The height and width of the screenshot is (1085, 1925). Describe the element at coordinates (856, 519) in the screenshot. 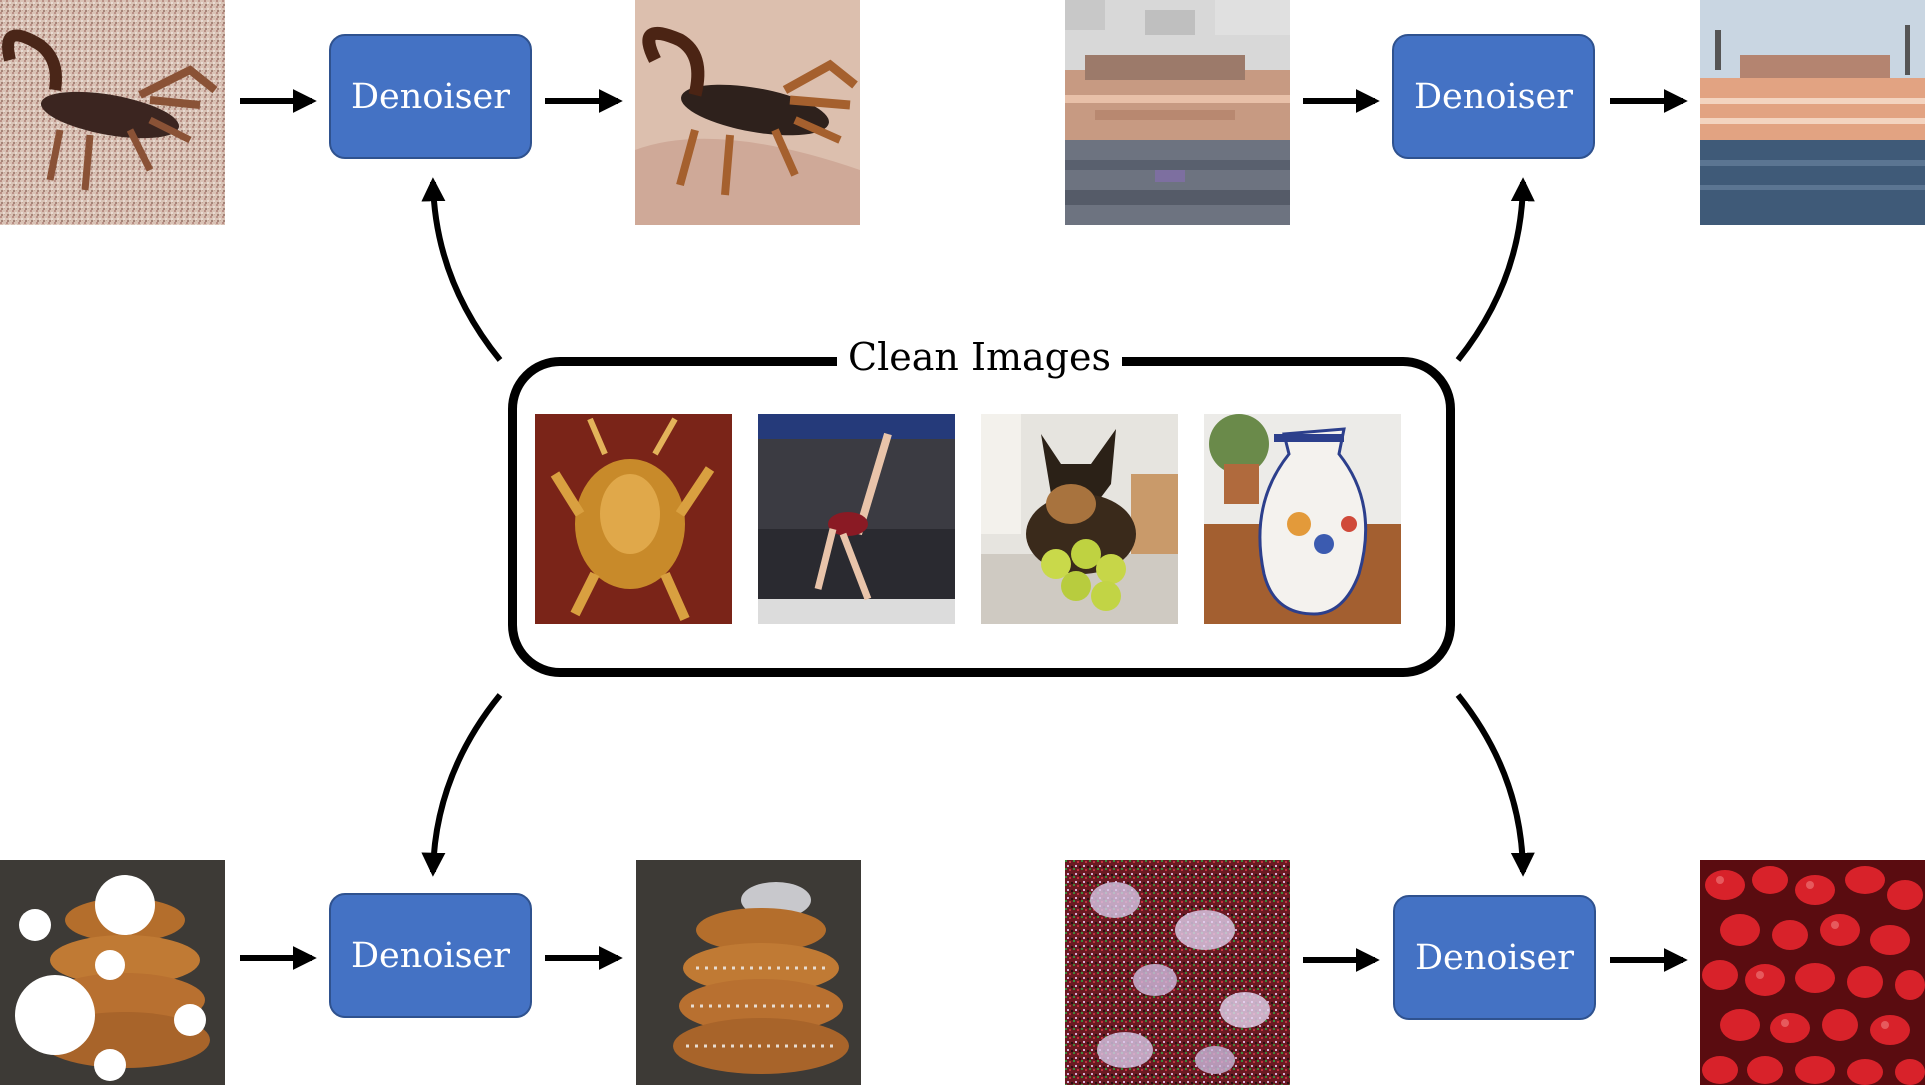

I see `gymnast-image` at that location.